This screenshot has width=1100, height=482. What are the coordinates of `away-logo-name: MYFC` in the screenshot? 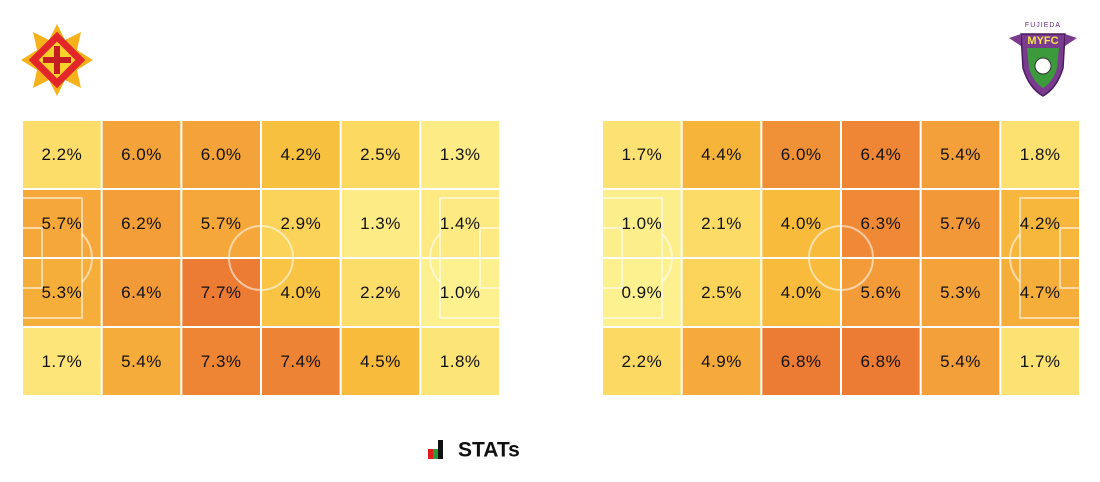 It's located at (1042, 41).